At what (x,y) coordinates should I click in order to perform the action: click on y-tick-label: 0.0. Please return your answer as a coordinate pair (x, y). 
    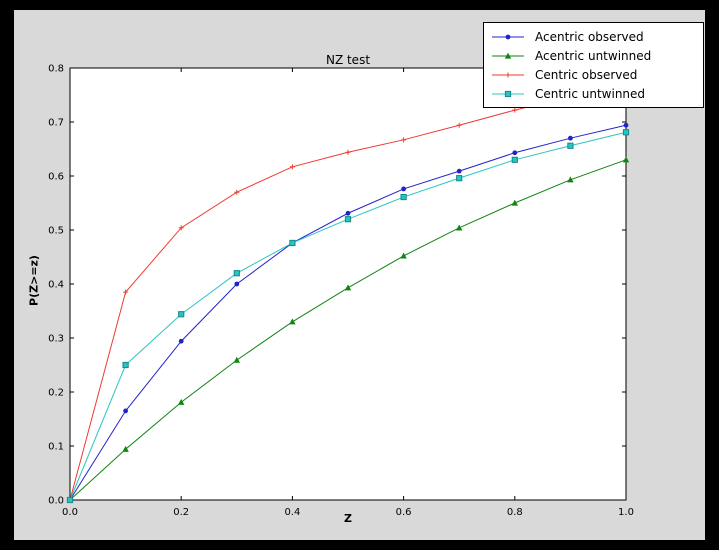
    Looking at the image, I should click on (56, 501).